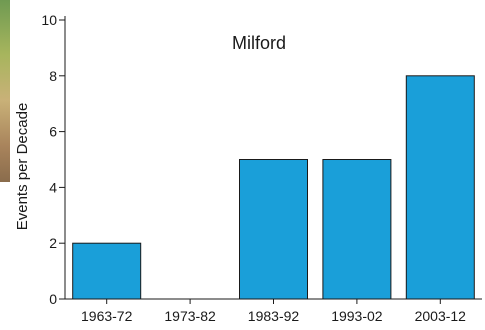  Describe the element at coordinates (53, 159) in the screenshot. I see `y-axis-ticks: 0 2 4 6 8 10` at that location.